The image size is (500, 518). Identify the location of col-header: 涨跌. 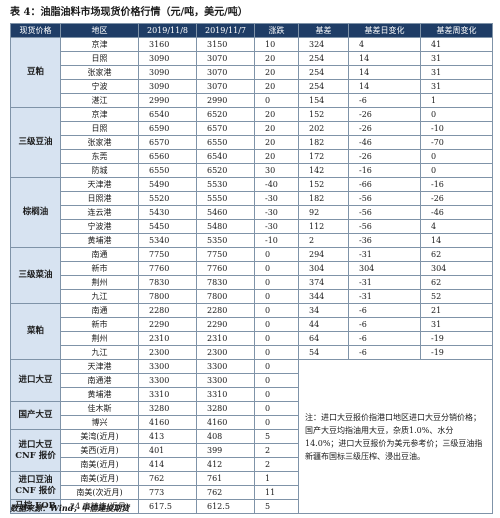
(276, 30).